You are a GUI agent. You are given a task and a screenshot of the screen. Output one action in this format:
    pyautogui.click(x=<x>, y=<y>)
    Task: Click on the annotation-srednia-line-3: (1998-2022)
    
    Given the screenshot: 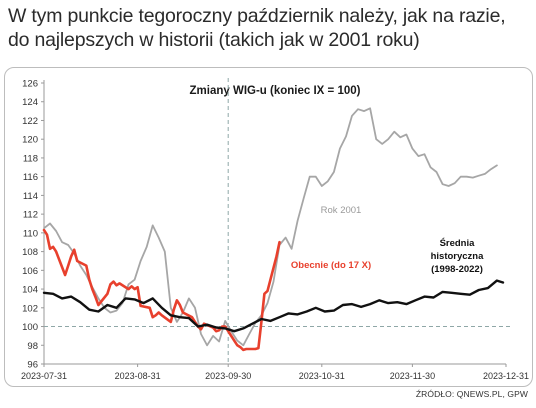 What is the action you would take?
    pyautogui.click(x=457, y=269)
    